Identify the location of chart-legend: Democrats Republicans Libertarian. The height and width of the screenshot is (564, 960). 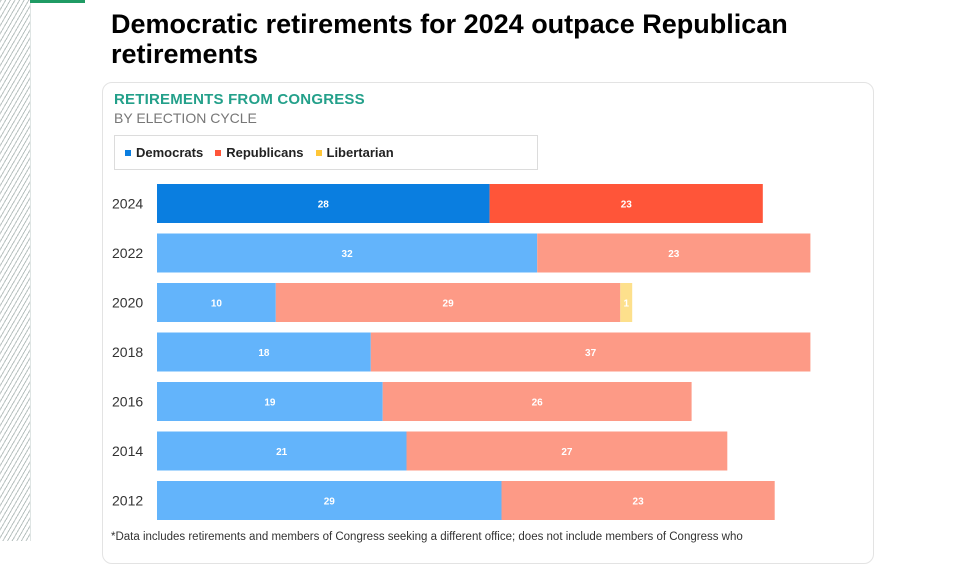
(326, 152).